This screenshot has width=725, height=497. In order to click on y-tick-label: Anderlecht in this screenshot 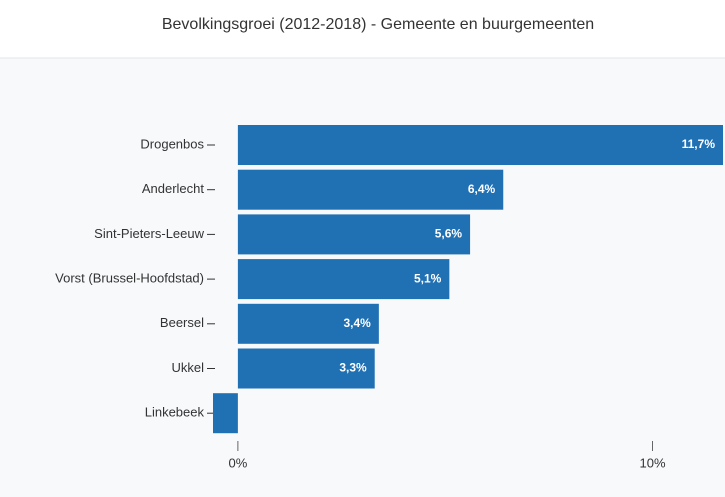, I will do `click(173, 188)`.